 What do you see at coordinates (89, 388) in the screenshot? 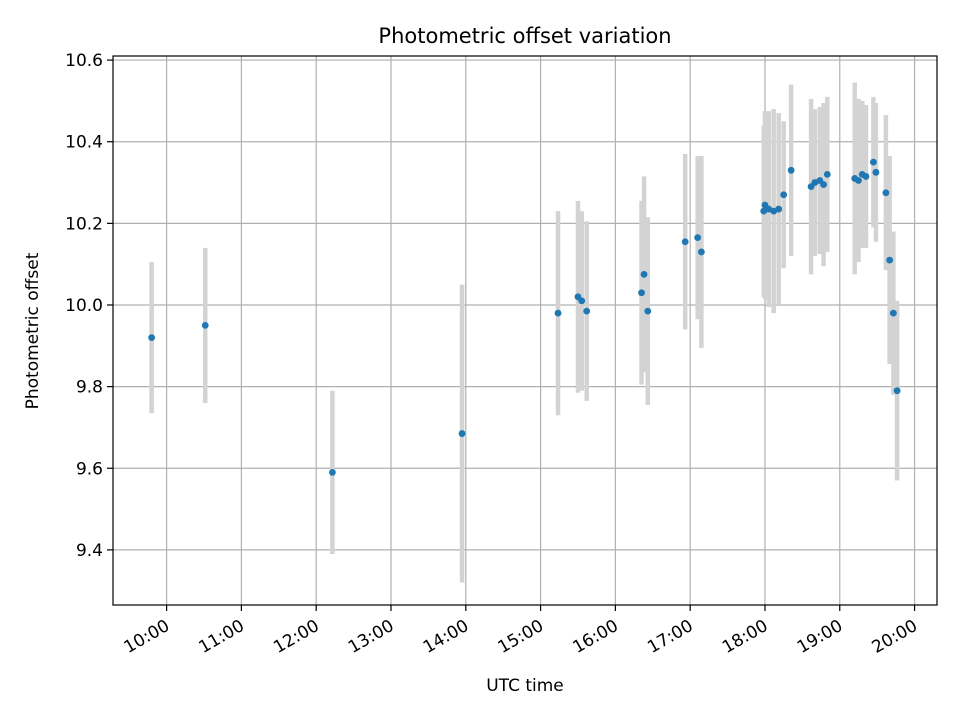
I see `y-tick-label: 9.8` at bounding box center [89, 388].